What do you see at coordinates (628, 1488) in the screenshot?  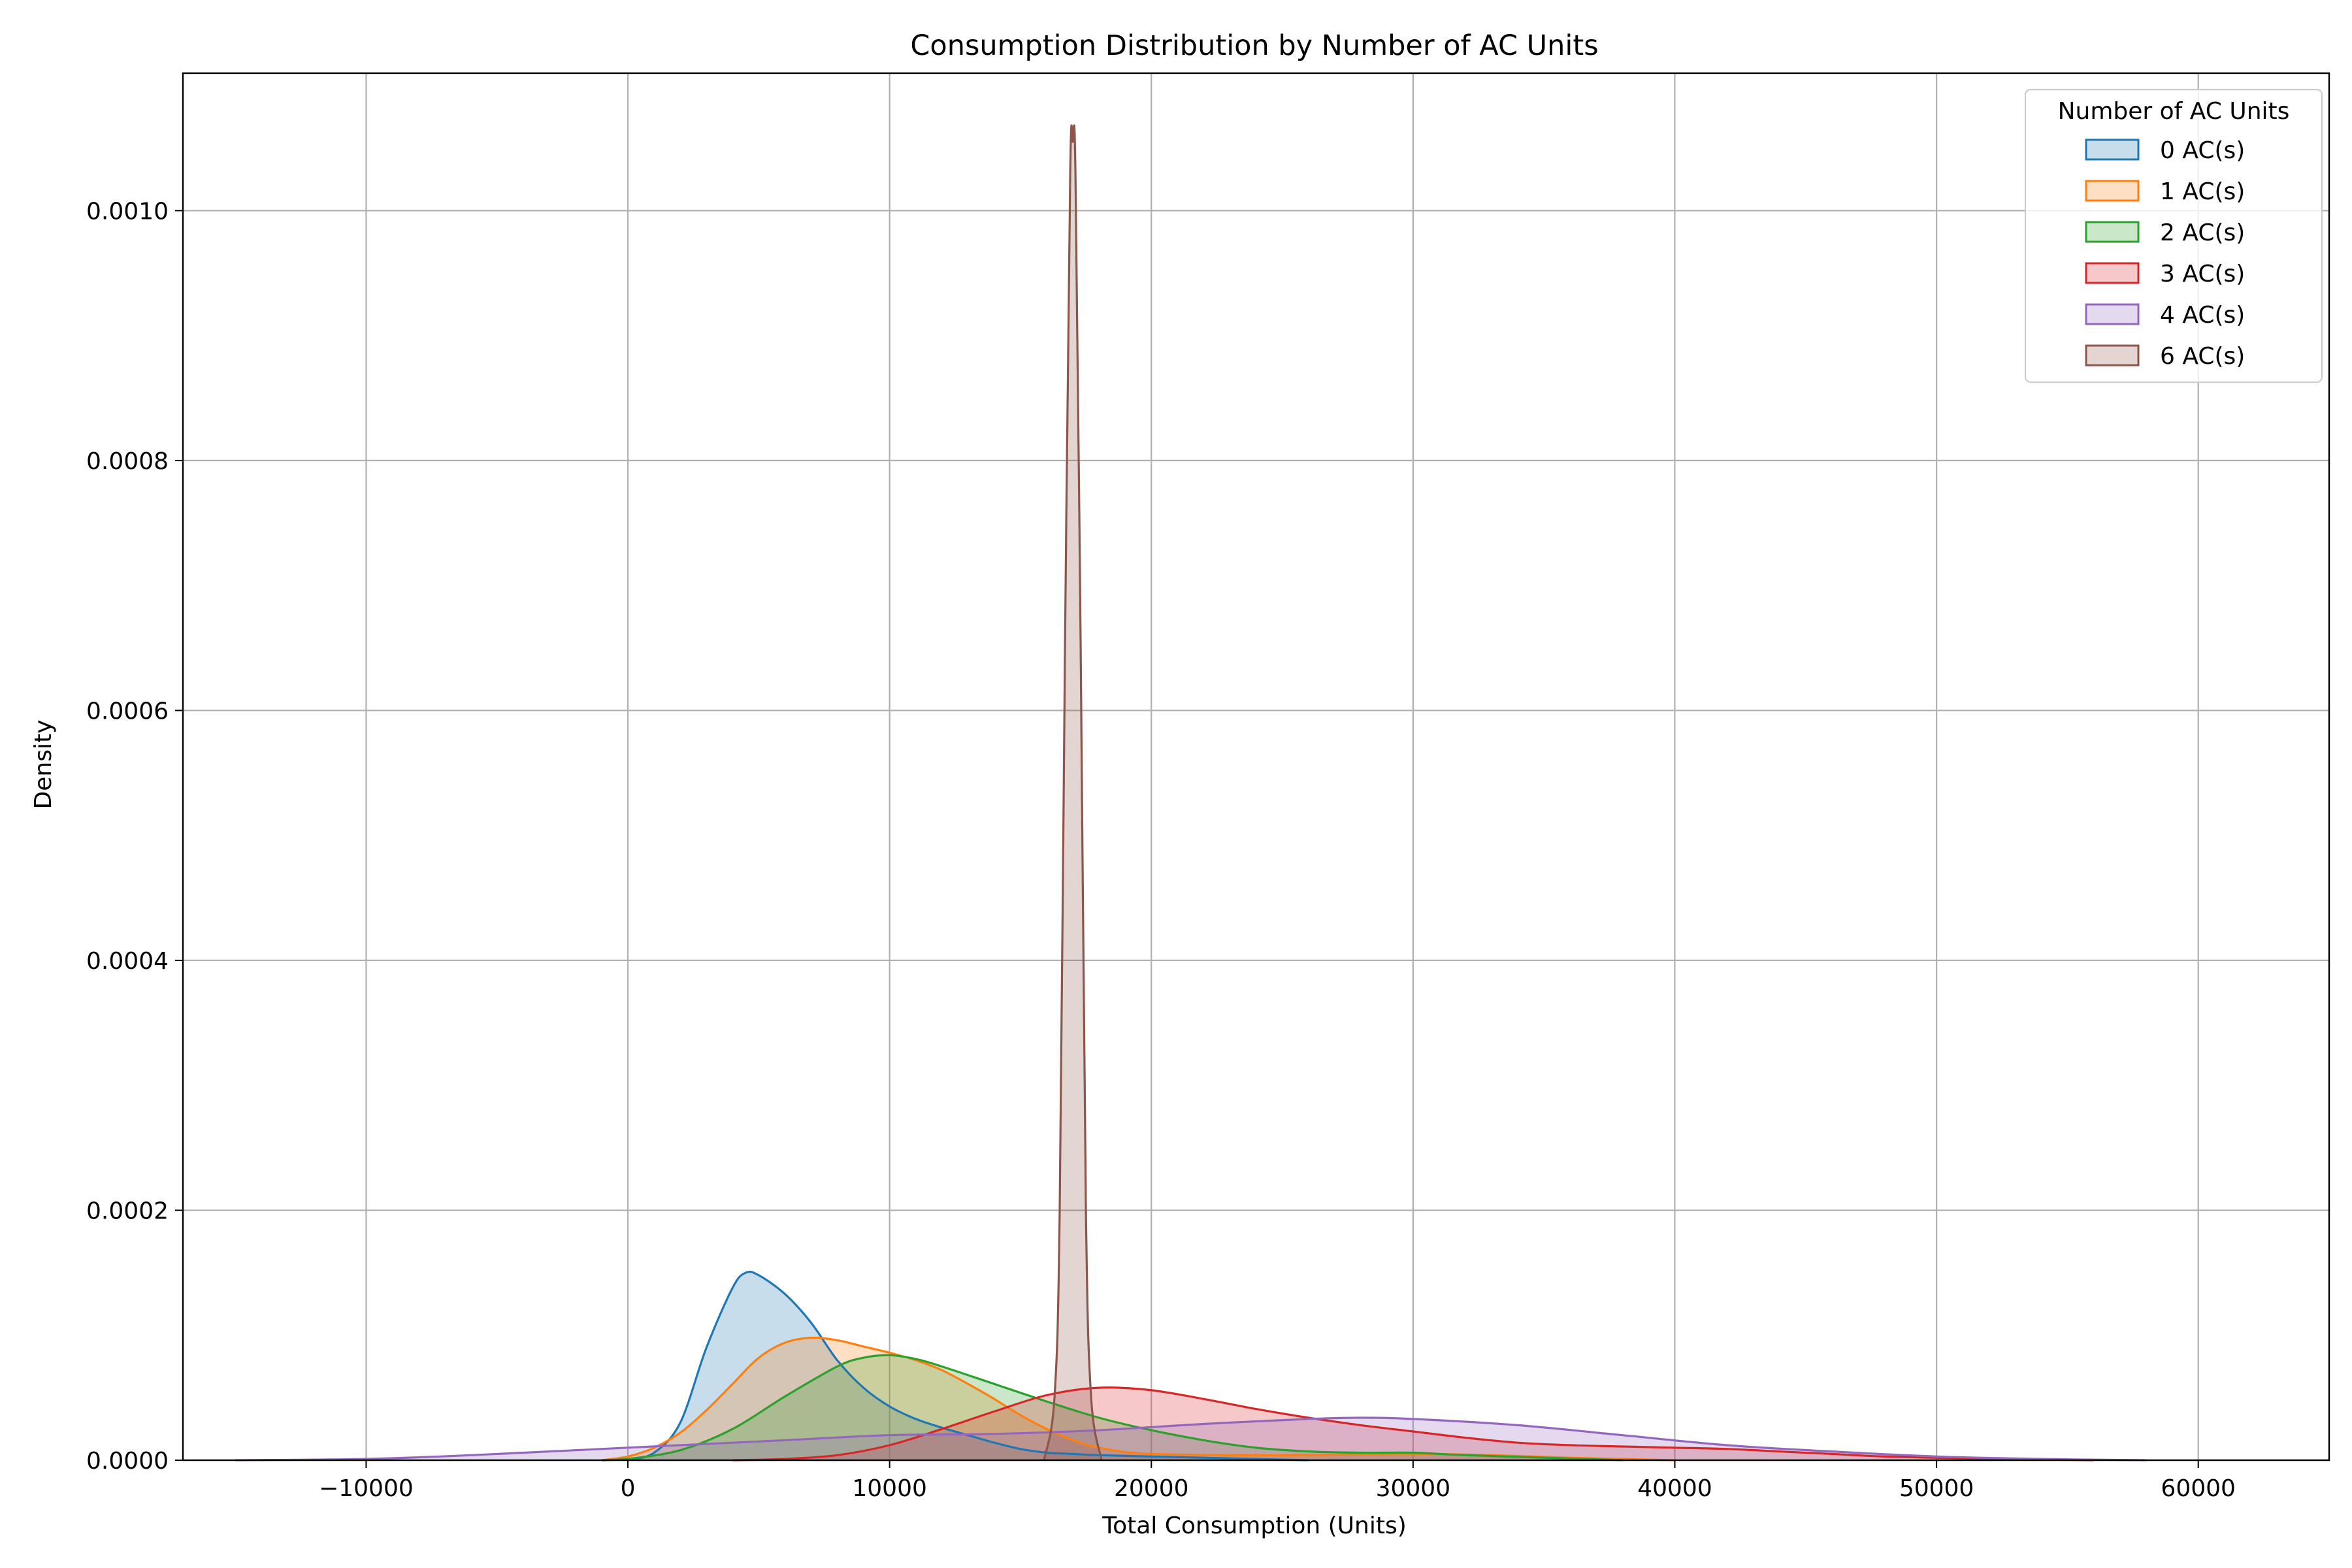 I see `x-tick-label: 0` at bounding box center [628, 1488].